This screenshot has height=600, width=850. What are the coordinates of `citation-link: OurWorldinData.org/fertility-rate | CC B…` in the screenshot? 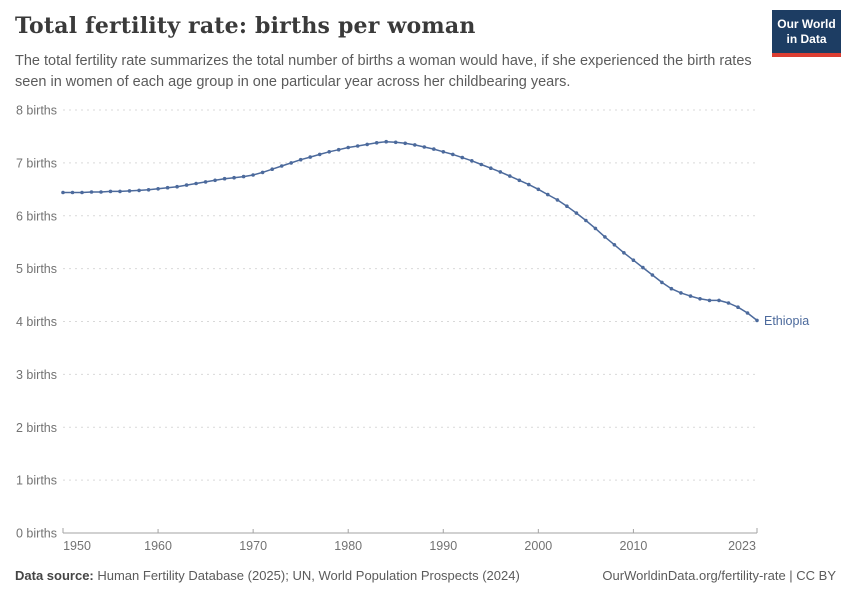 It's located at (719, 575).